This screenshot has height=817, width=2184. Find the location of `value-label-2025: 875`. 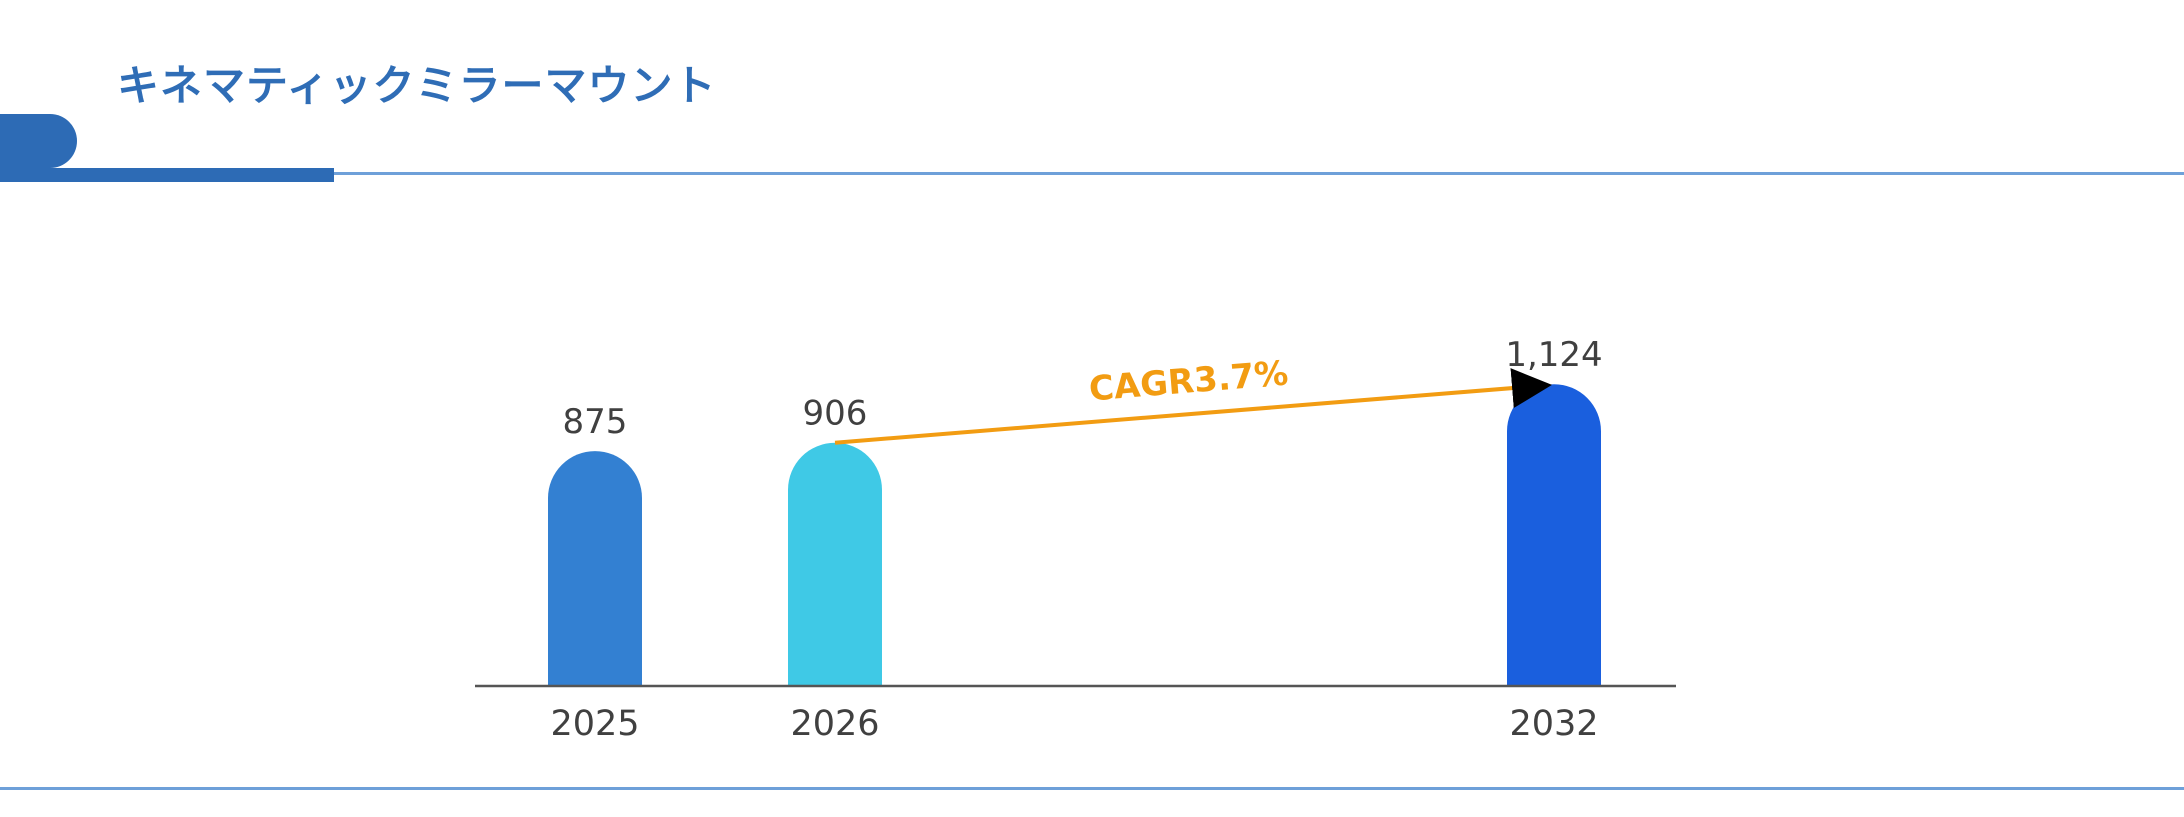

value-label-2025: 875 is located at coordinates (595, 422).